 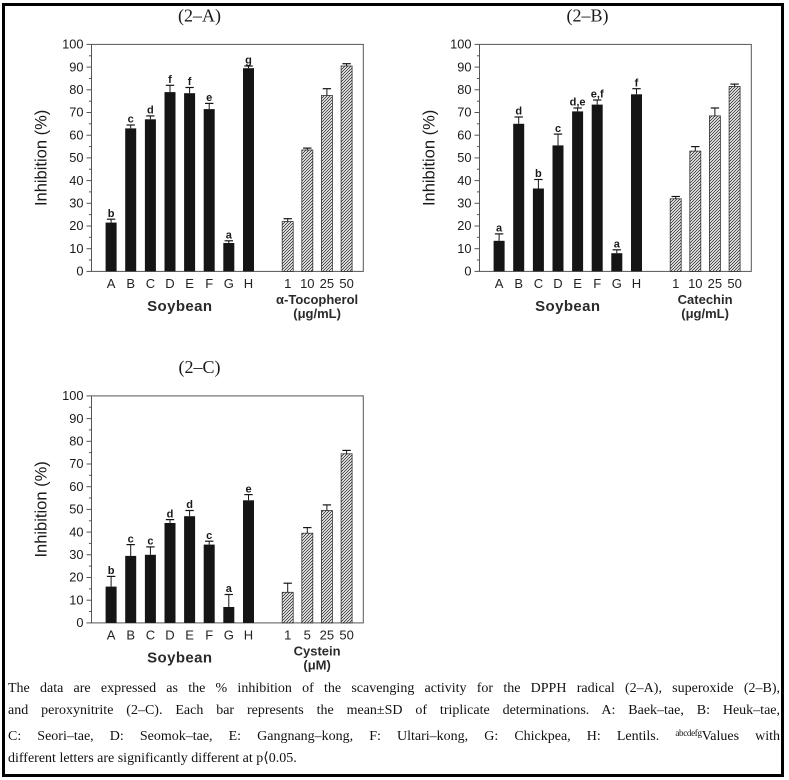 What do you see at coordinates (705, 299) in the screenshot?
I see `svg-text: Catechin` at bounding box center [705, 299].